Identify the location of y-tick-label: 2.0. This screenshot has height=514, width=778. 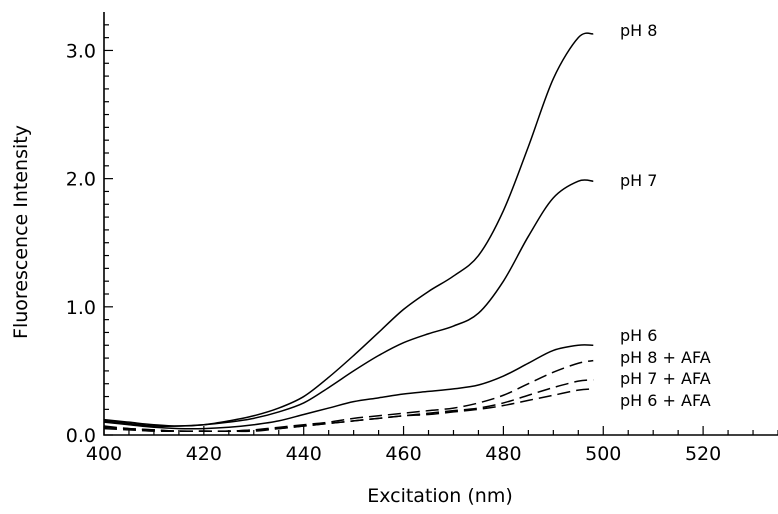
(81, 180).